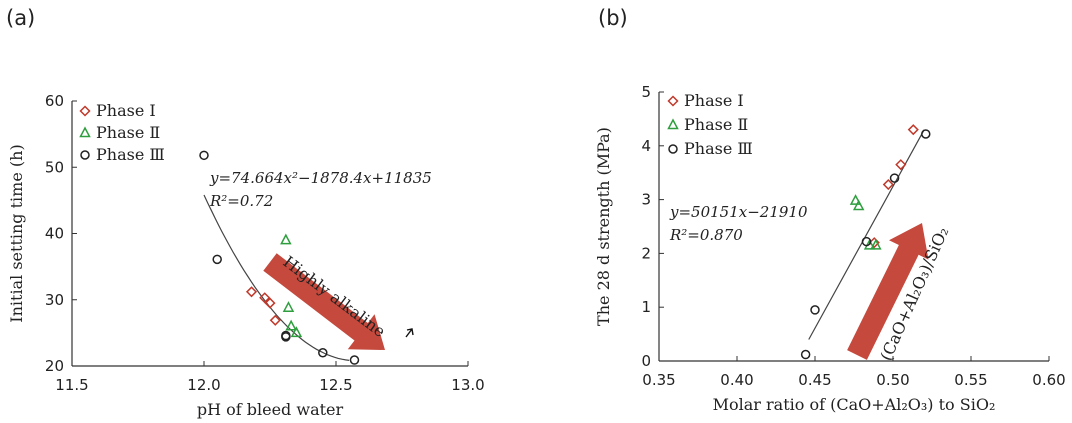 This screenshot has height=423, width=1072. I want to click on fit-equation: y=50151x−21910, so click(738, 212).